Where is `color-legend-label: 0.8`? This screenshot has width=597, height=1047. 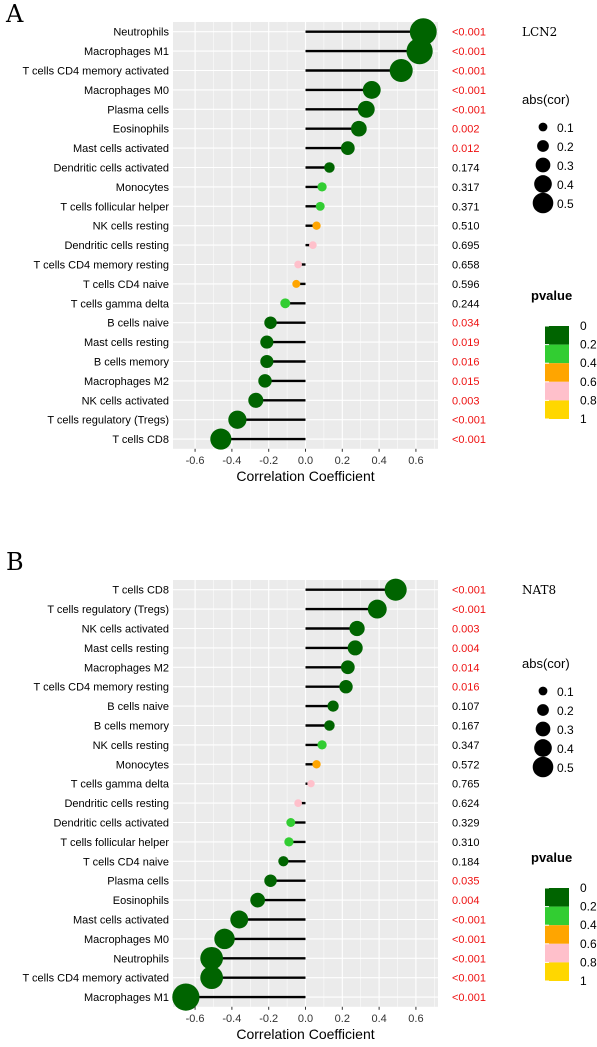
color-legend-label: 0.8 is located at coordinates (588, 962).